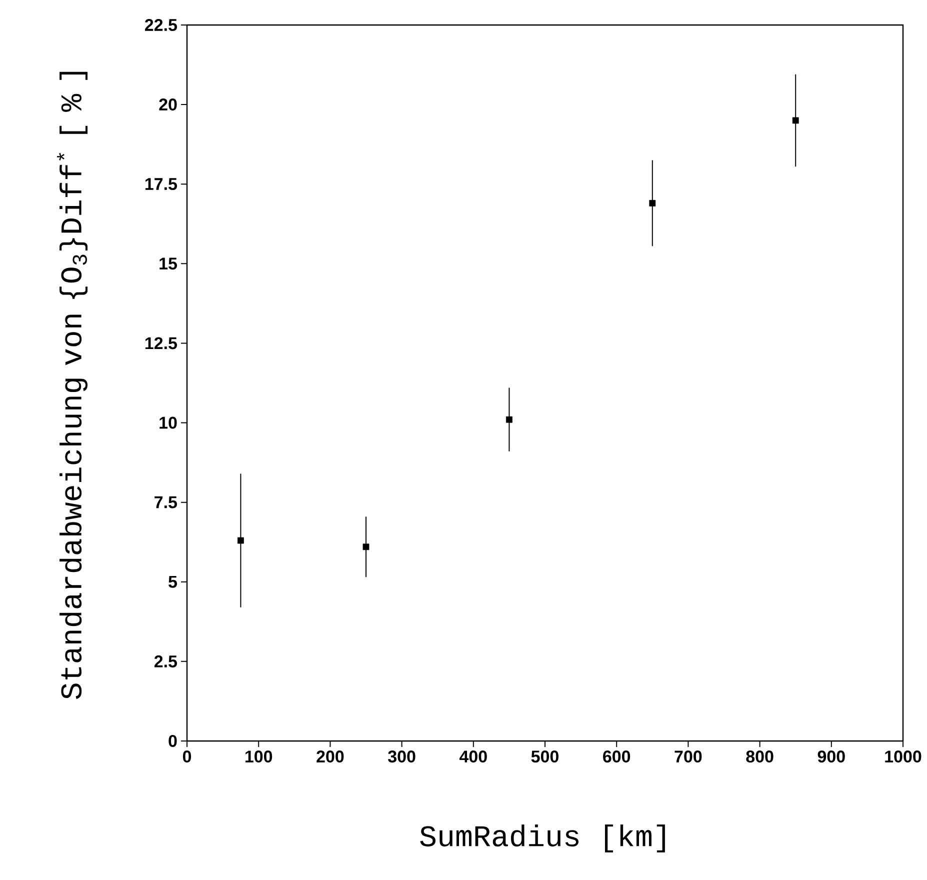 The width and height of the screenshot is (927, 880). I want to click on x-tick-label: 600, so click(616, 756).